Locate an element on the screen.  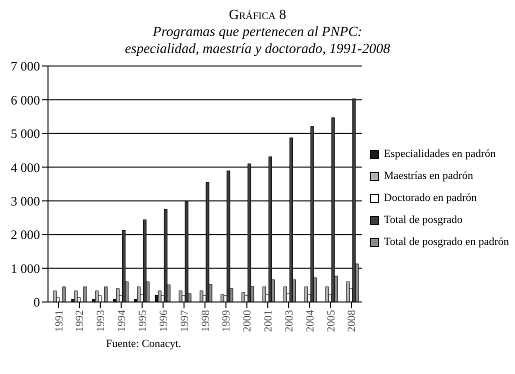
chart-subtitle: Programas que pertenecen al PNPC: especialidad, maestría y doctorado, 1991-2008 is located at coordinates (258, 41).